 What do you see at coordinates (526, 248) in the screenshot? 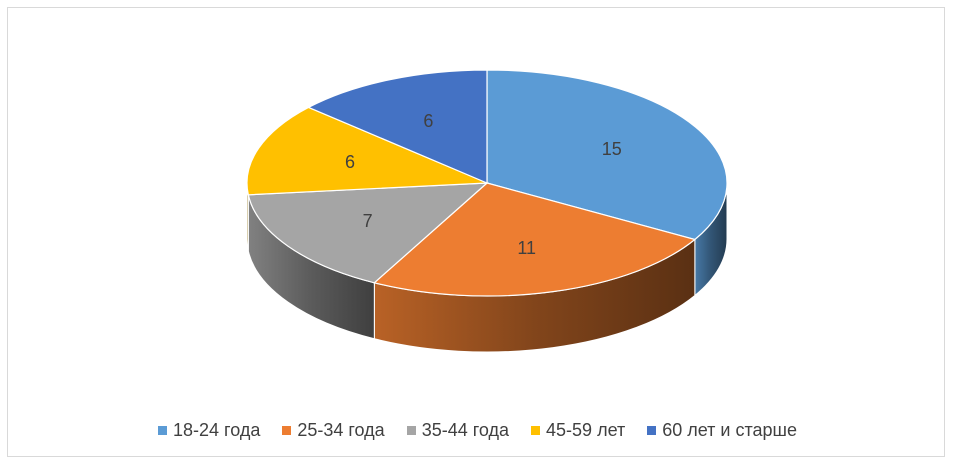
I see `data-label-1: 11` at bounding box center [526, 248].